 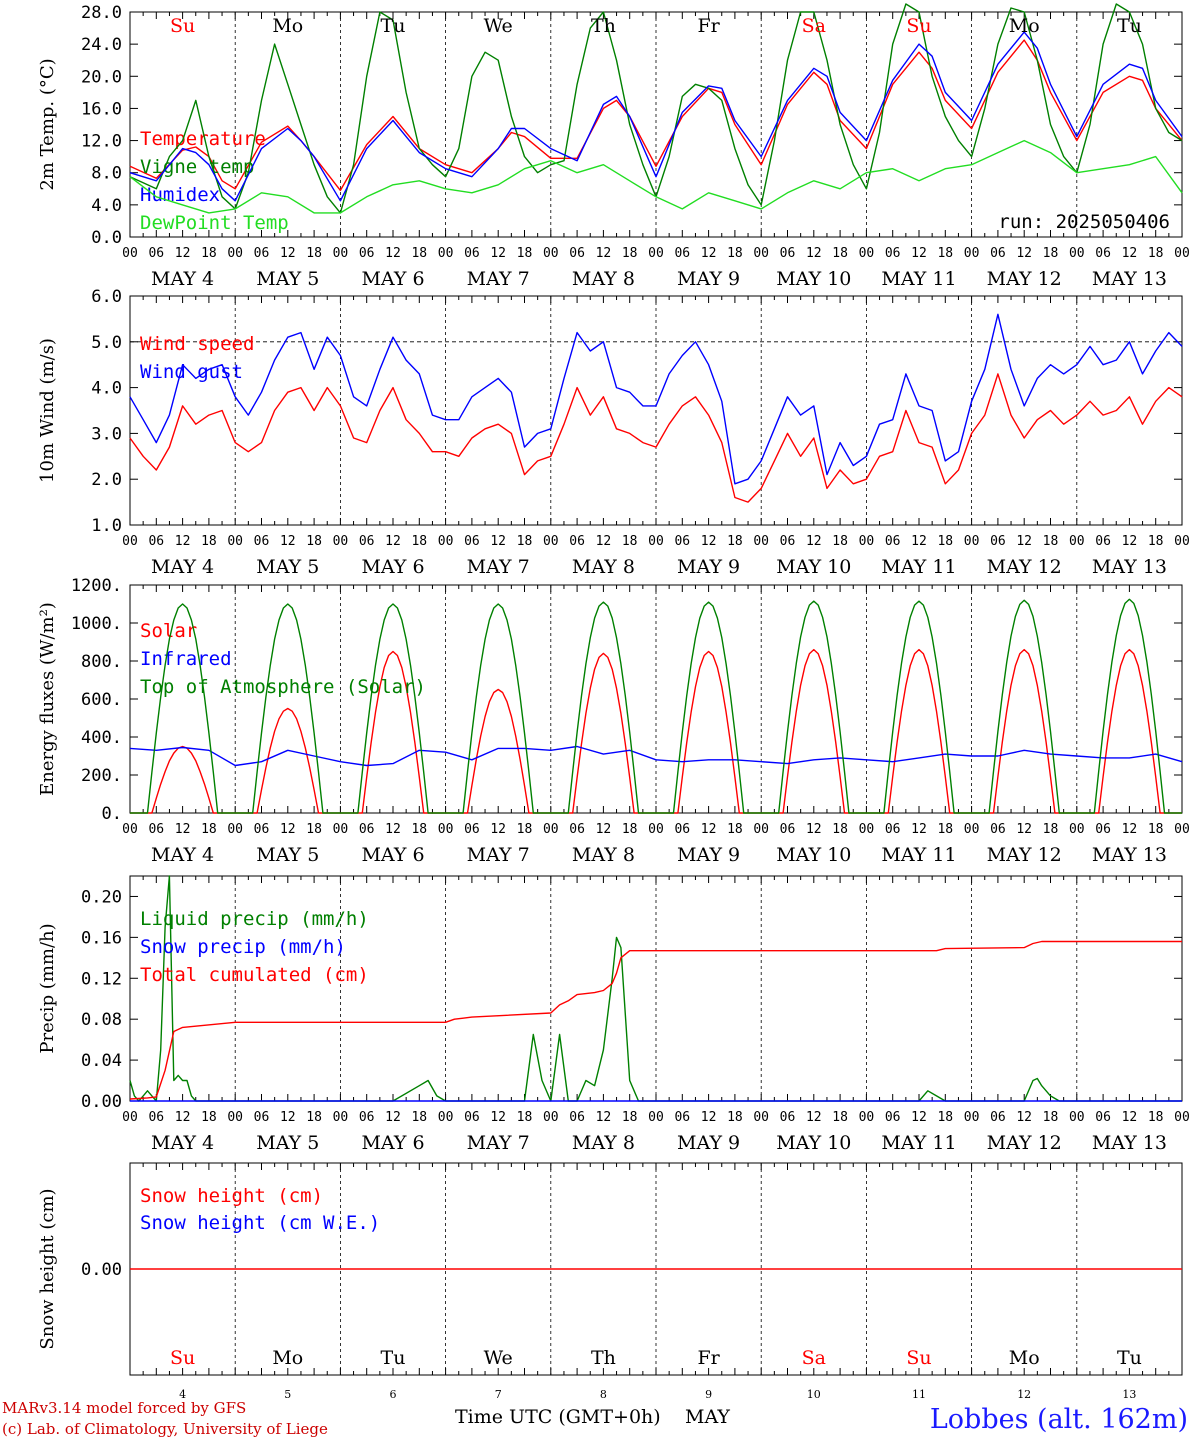 I want to click on y-tick-label: 20.0, so click(x=101, y=77).